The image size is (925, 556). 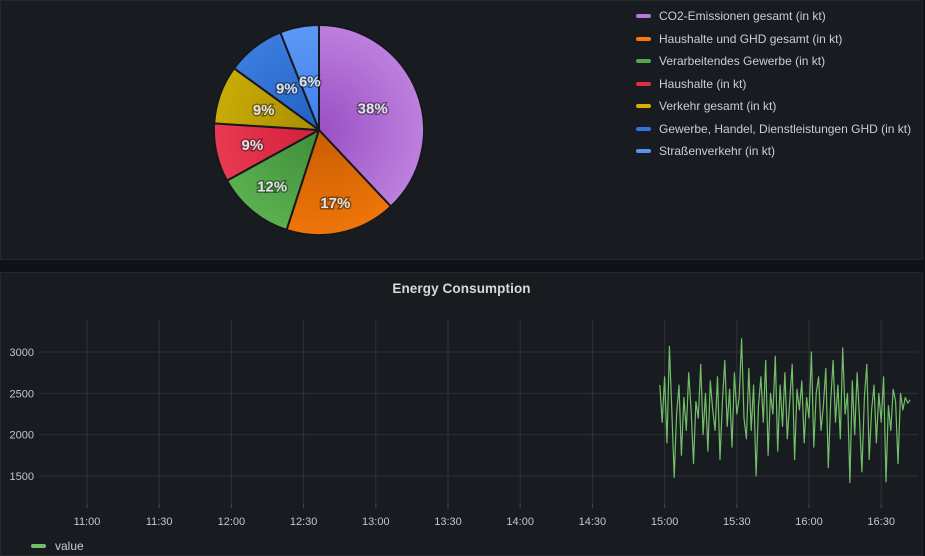 I want to click on pie-slice-percent: 6%, so click(x=310, y=82).